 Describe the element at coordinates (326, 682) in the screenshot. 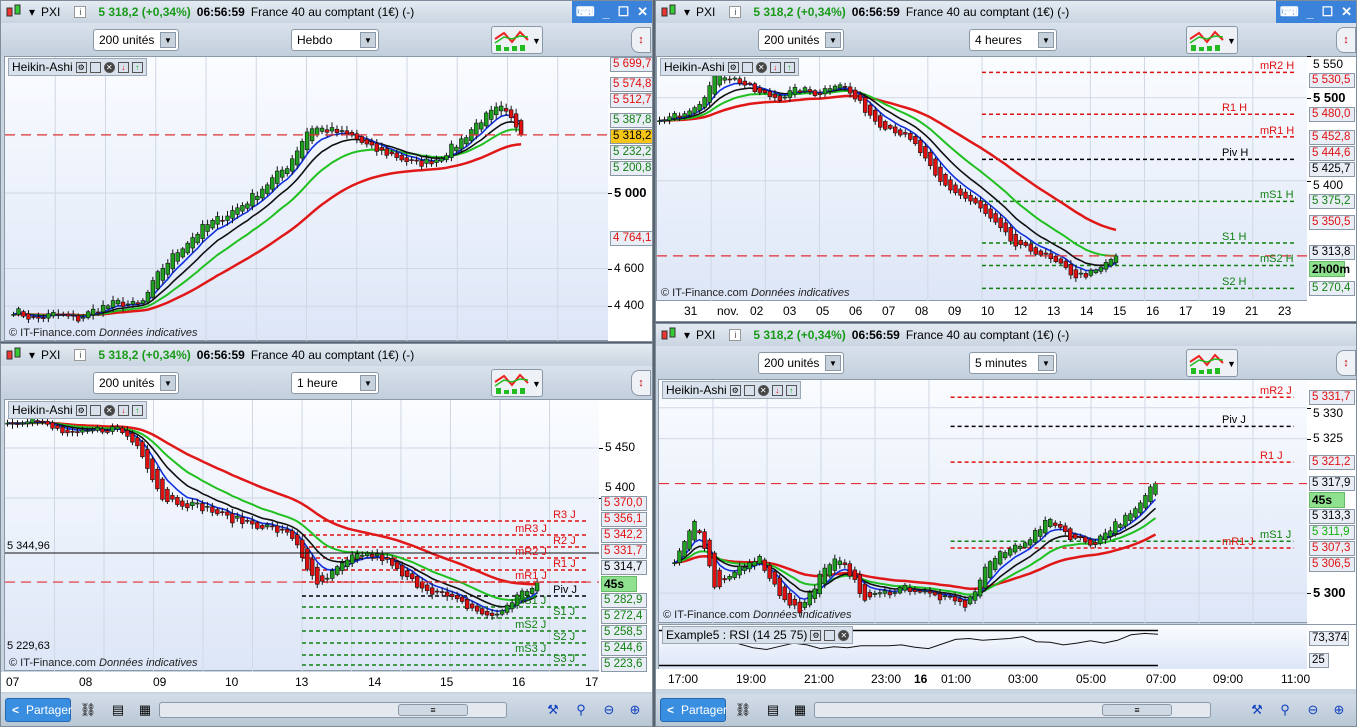

I see `time-axis: 07 08 09 10 13 14 15 16 17` at that location.